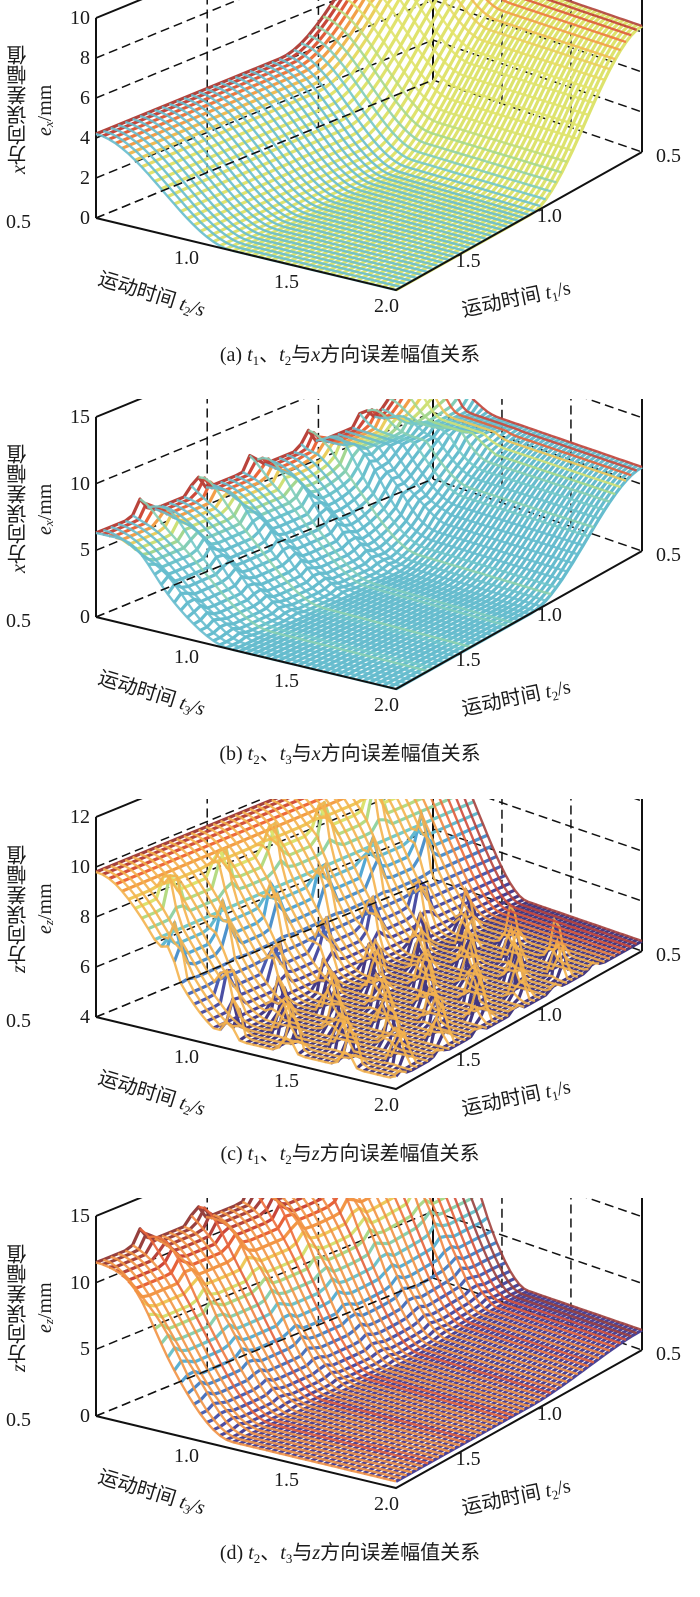  What do you see at coordinates (270, 1553) in the screenshot?
I see `caption-sep: 、` at bounding box center [270, 1553].